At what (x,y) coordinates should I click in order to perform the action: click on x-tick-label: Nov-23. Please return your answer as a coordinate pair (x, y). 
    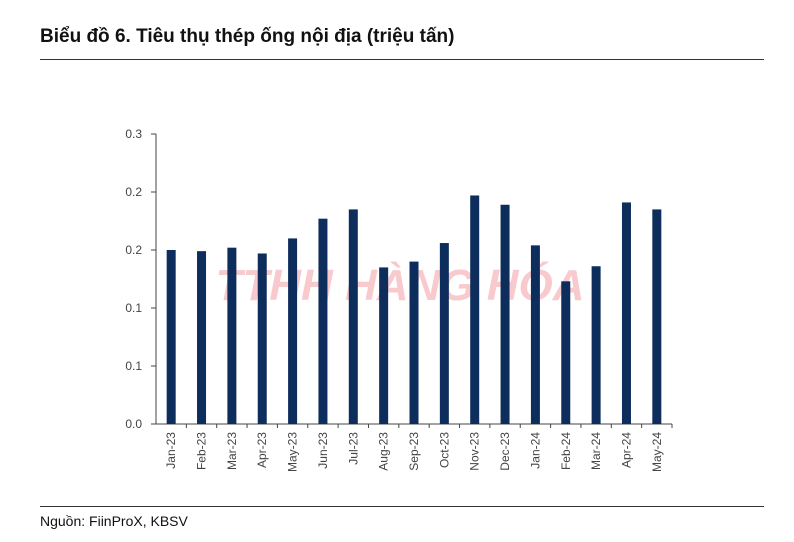
    Looking at the image, I should click on (475, 451).